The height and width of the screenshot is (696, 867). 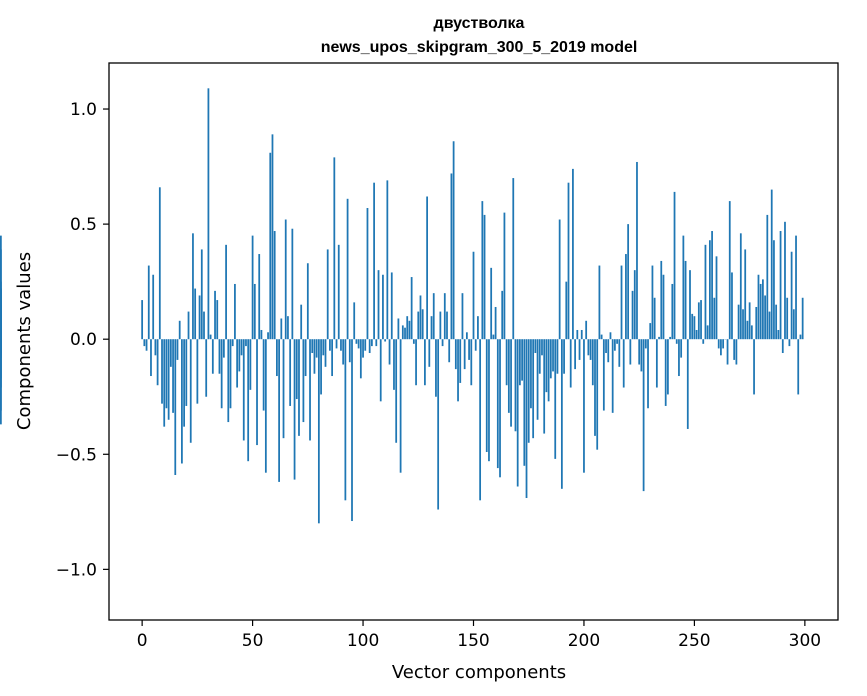 What do you see at coordinates (479, 672) in the screenshot?
I see `x-axis-label: Vector components` at bounding box center [479, 672].